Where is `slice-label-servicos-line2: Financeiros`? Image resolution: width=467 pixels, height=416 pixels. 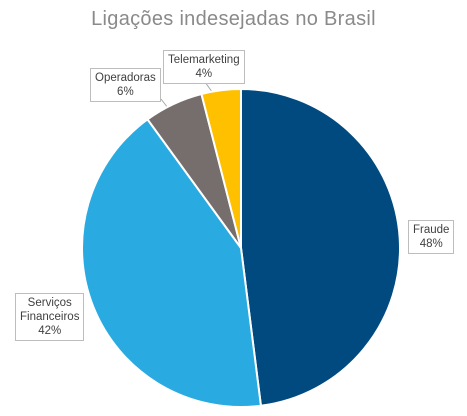 slice-label-servicos-line2: Financeiros is located at coordinates (50, 317).